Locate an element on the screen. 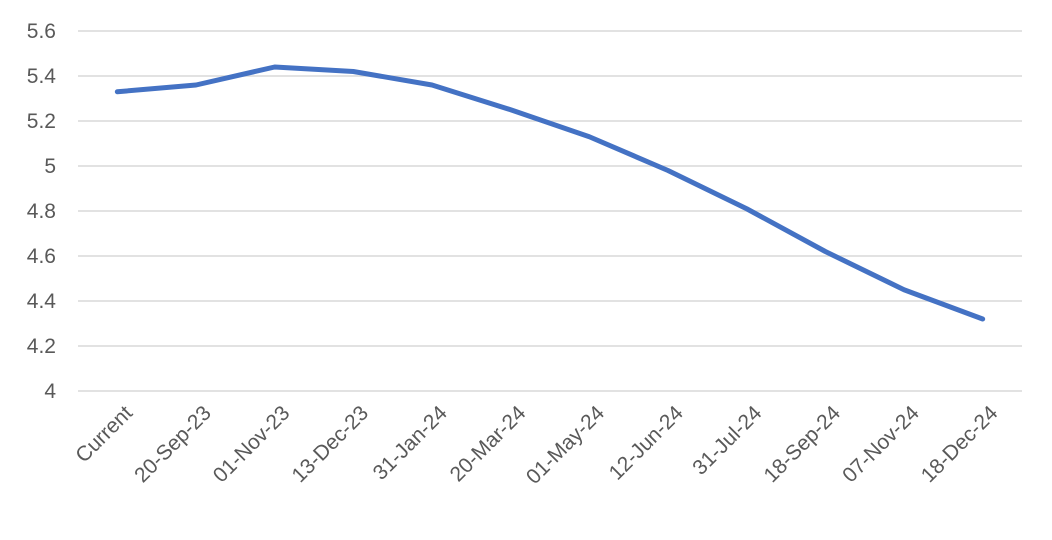  y-tick-label: 5 is located at coordinates (50, 166).